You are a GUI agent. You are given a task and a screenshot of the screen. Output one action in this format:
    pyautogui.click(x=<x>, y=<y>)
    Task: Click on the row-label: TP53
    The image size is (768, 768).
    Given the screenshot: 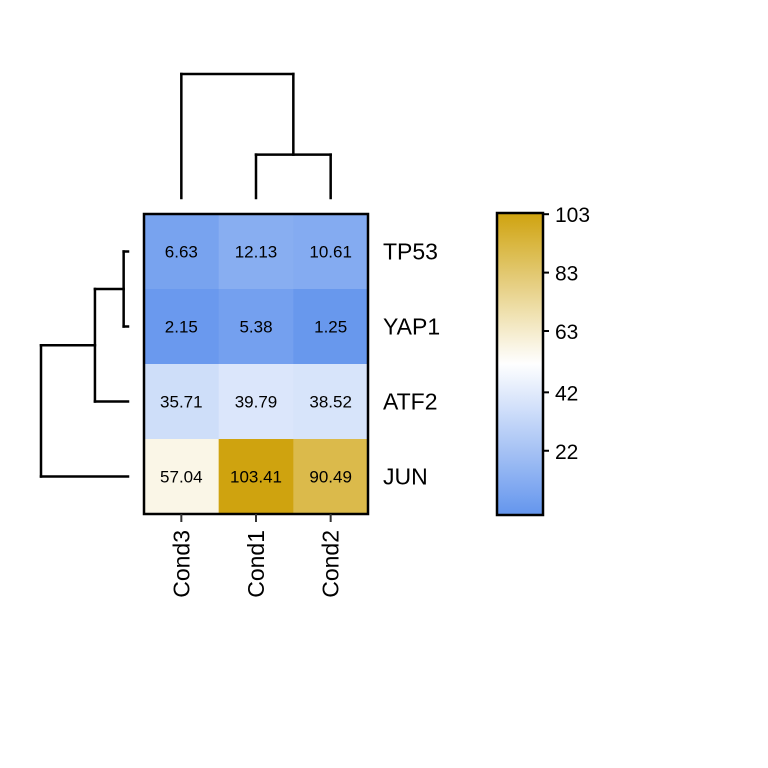 What is the action you would take?
    pyautogui.click(x=410, y=252)
    